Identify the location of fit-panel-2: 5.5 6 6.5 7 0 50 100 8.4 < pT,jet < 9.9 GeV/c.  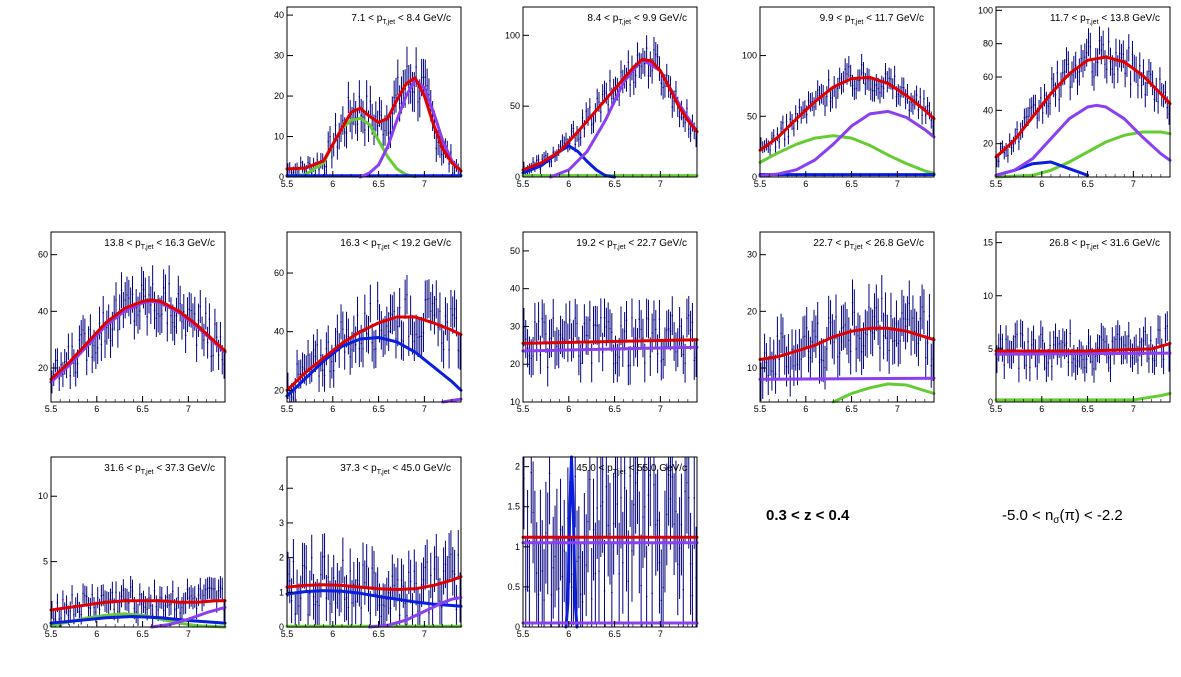
(602, 97).